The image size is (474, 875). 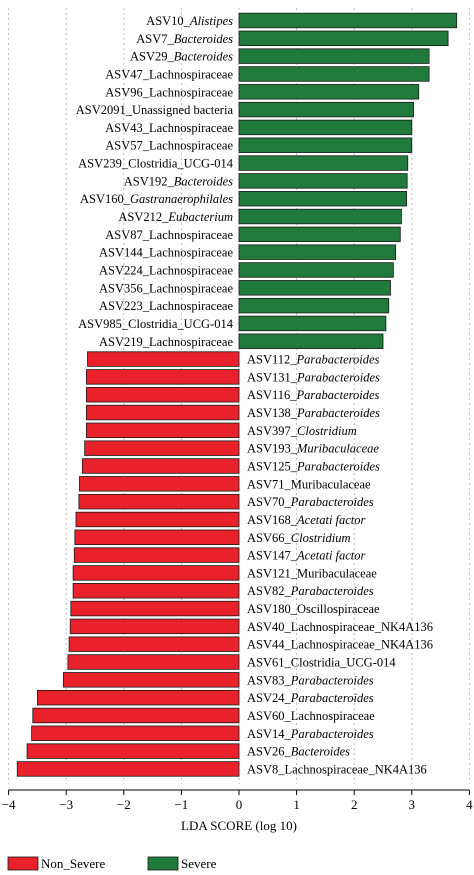 What do you see at coordinates (156, 324) in the screenshot?
I see `bar-label: ASV985_Clostridia_UCG-014` at bounding box center [156, 324].